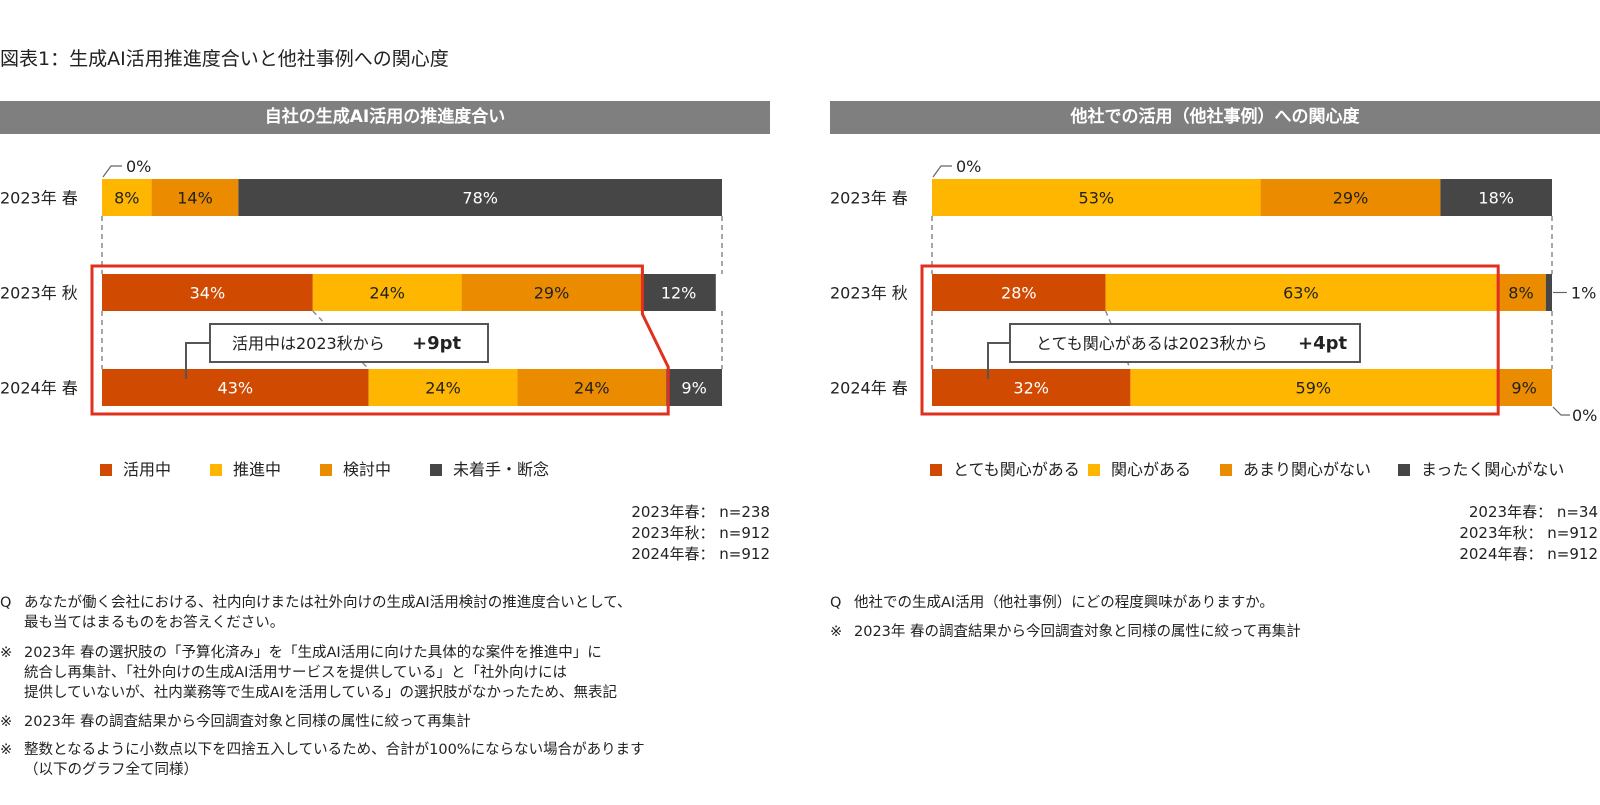 The height and width of the screenshot is (805, 1600). What do you see at coordinates (501, 469) in the screenshot?
I see `legend-label: 未着手・断念` at bounding box center [501, 469].